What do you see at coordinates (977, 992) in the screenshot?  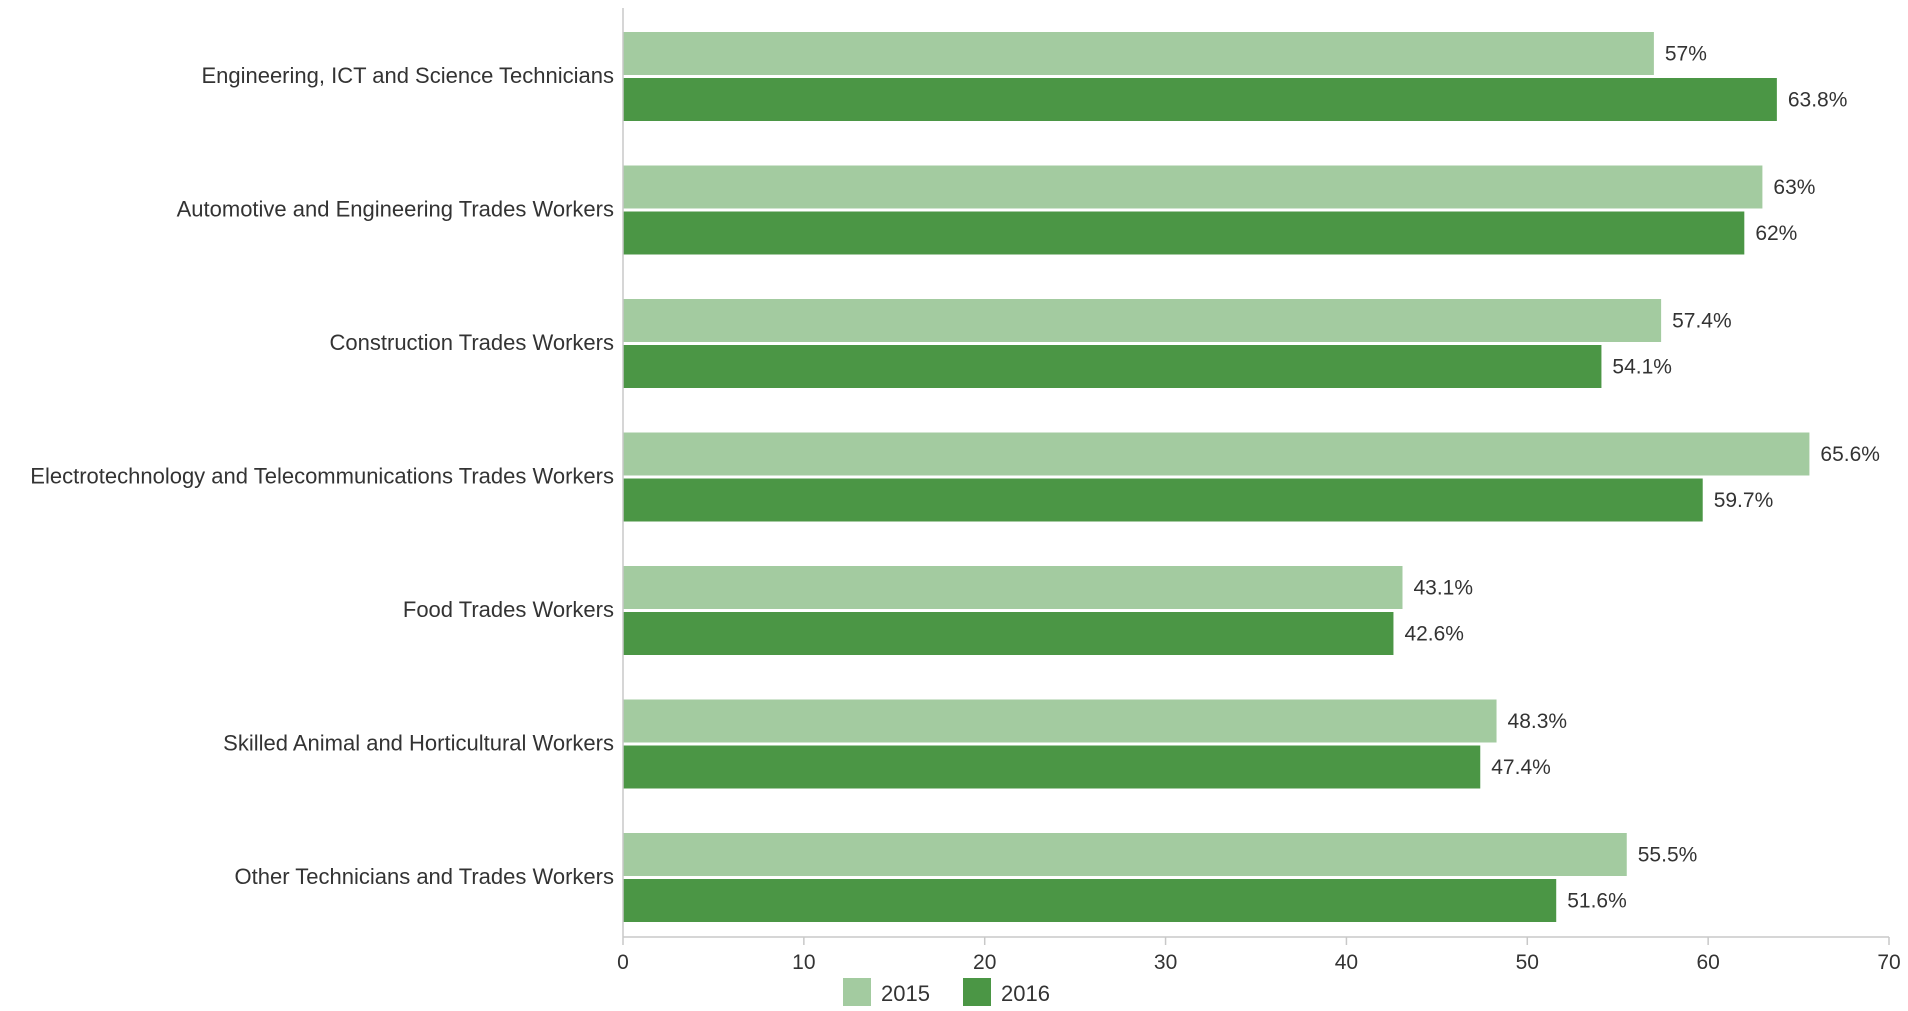 I see `legend-swatch-2016` at bounding box center [977, 992].